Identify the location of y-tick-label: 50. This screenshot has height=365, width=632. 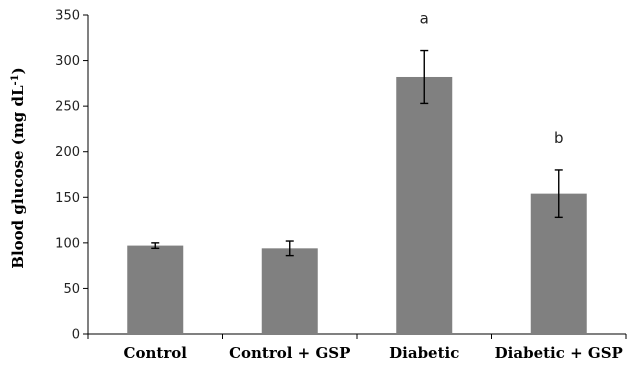
(71, 289).